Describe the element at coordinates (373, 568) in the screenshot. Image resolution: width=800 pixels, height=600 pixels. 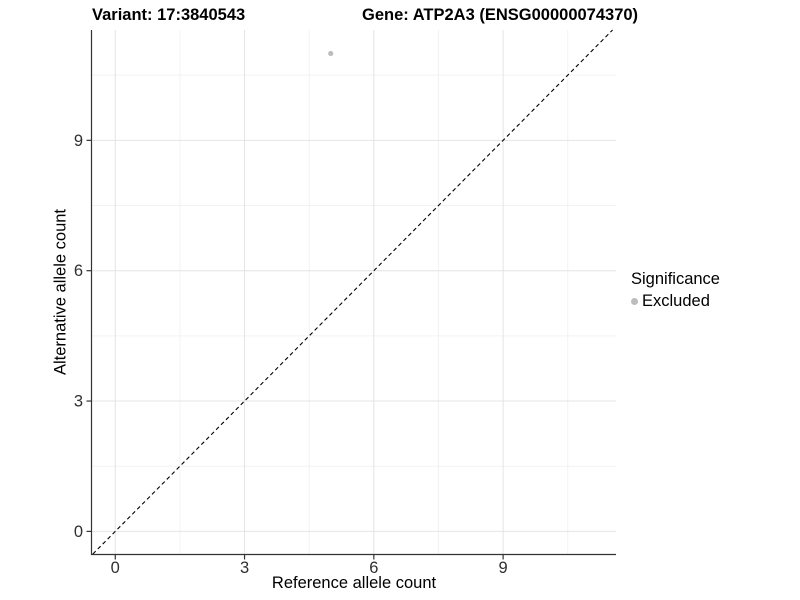
I see `x-tick-label: 6` at that location.